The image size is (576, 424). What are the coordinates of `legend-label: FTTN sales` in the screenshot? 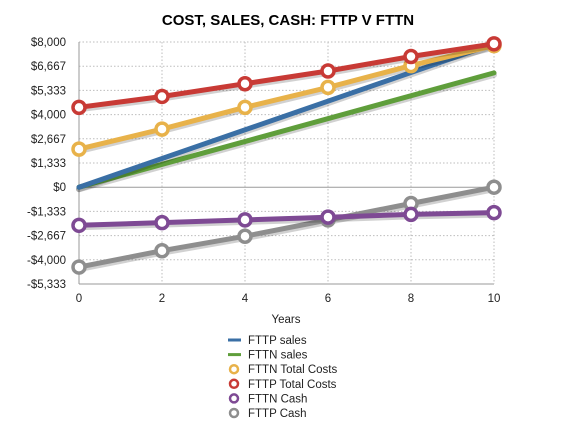 It's located at (278, 356).